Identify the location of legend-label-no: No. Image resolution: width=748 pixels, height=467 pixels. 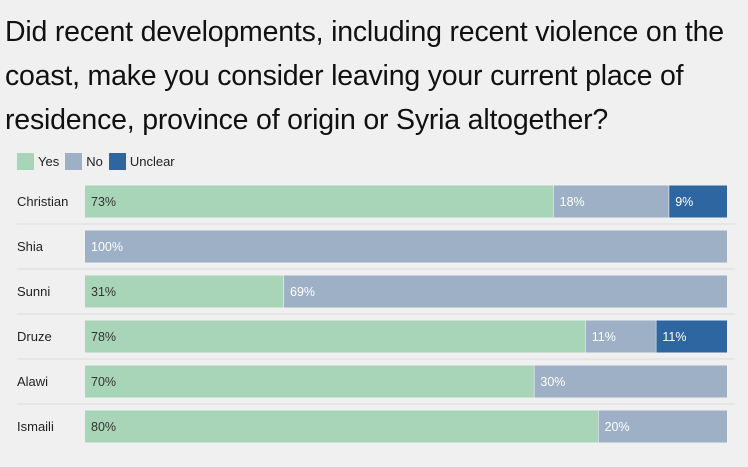
(94, 161).